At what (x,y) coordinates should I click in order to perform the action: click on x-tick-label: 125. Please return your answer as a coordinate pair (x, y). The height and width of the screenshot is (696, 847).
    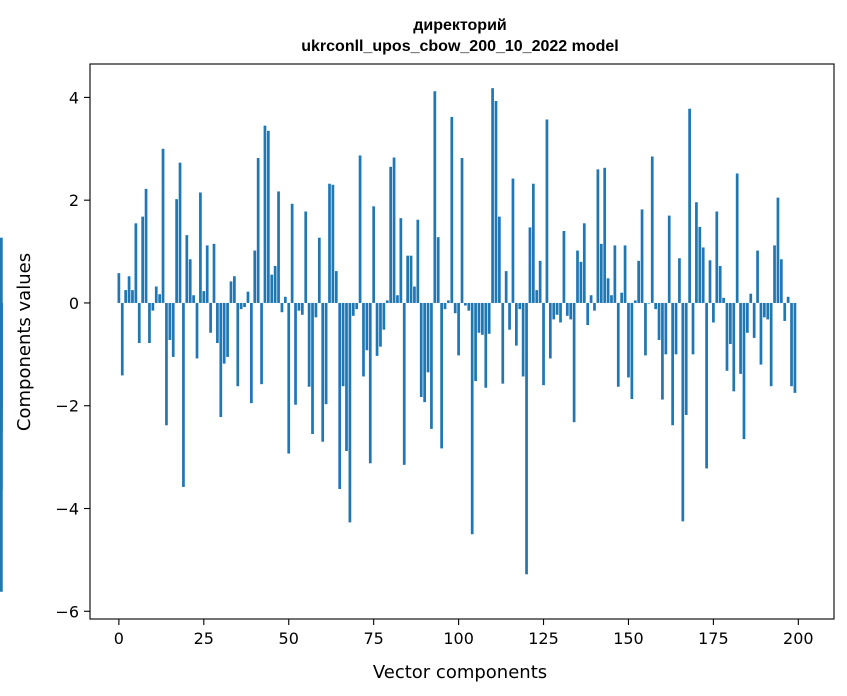
    Looking at the image, I should click on (543, 638).